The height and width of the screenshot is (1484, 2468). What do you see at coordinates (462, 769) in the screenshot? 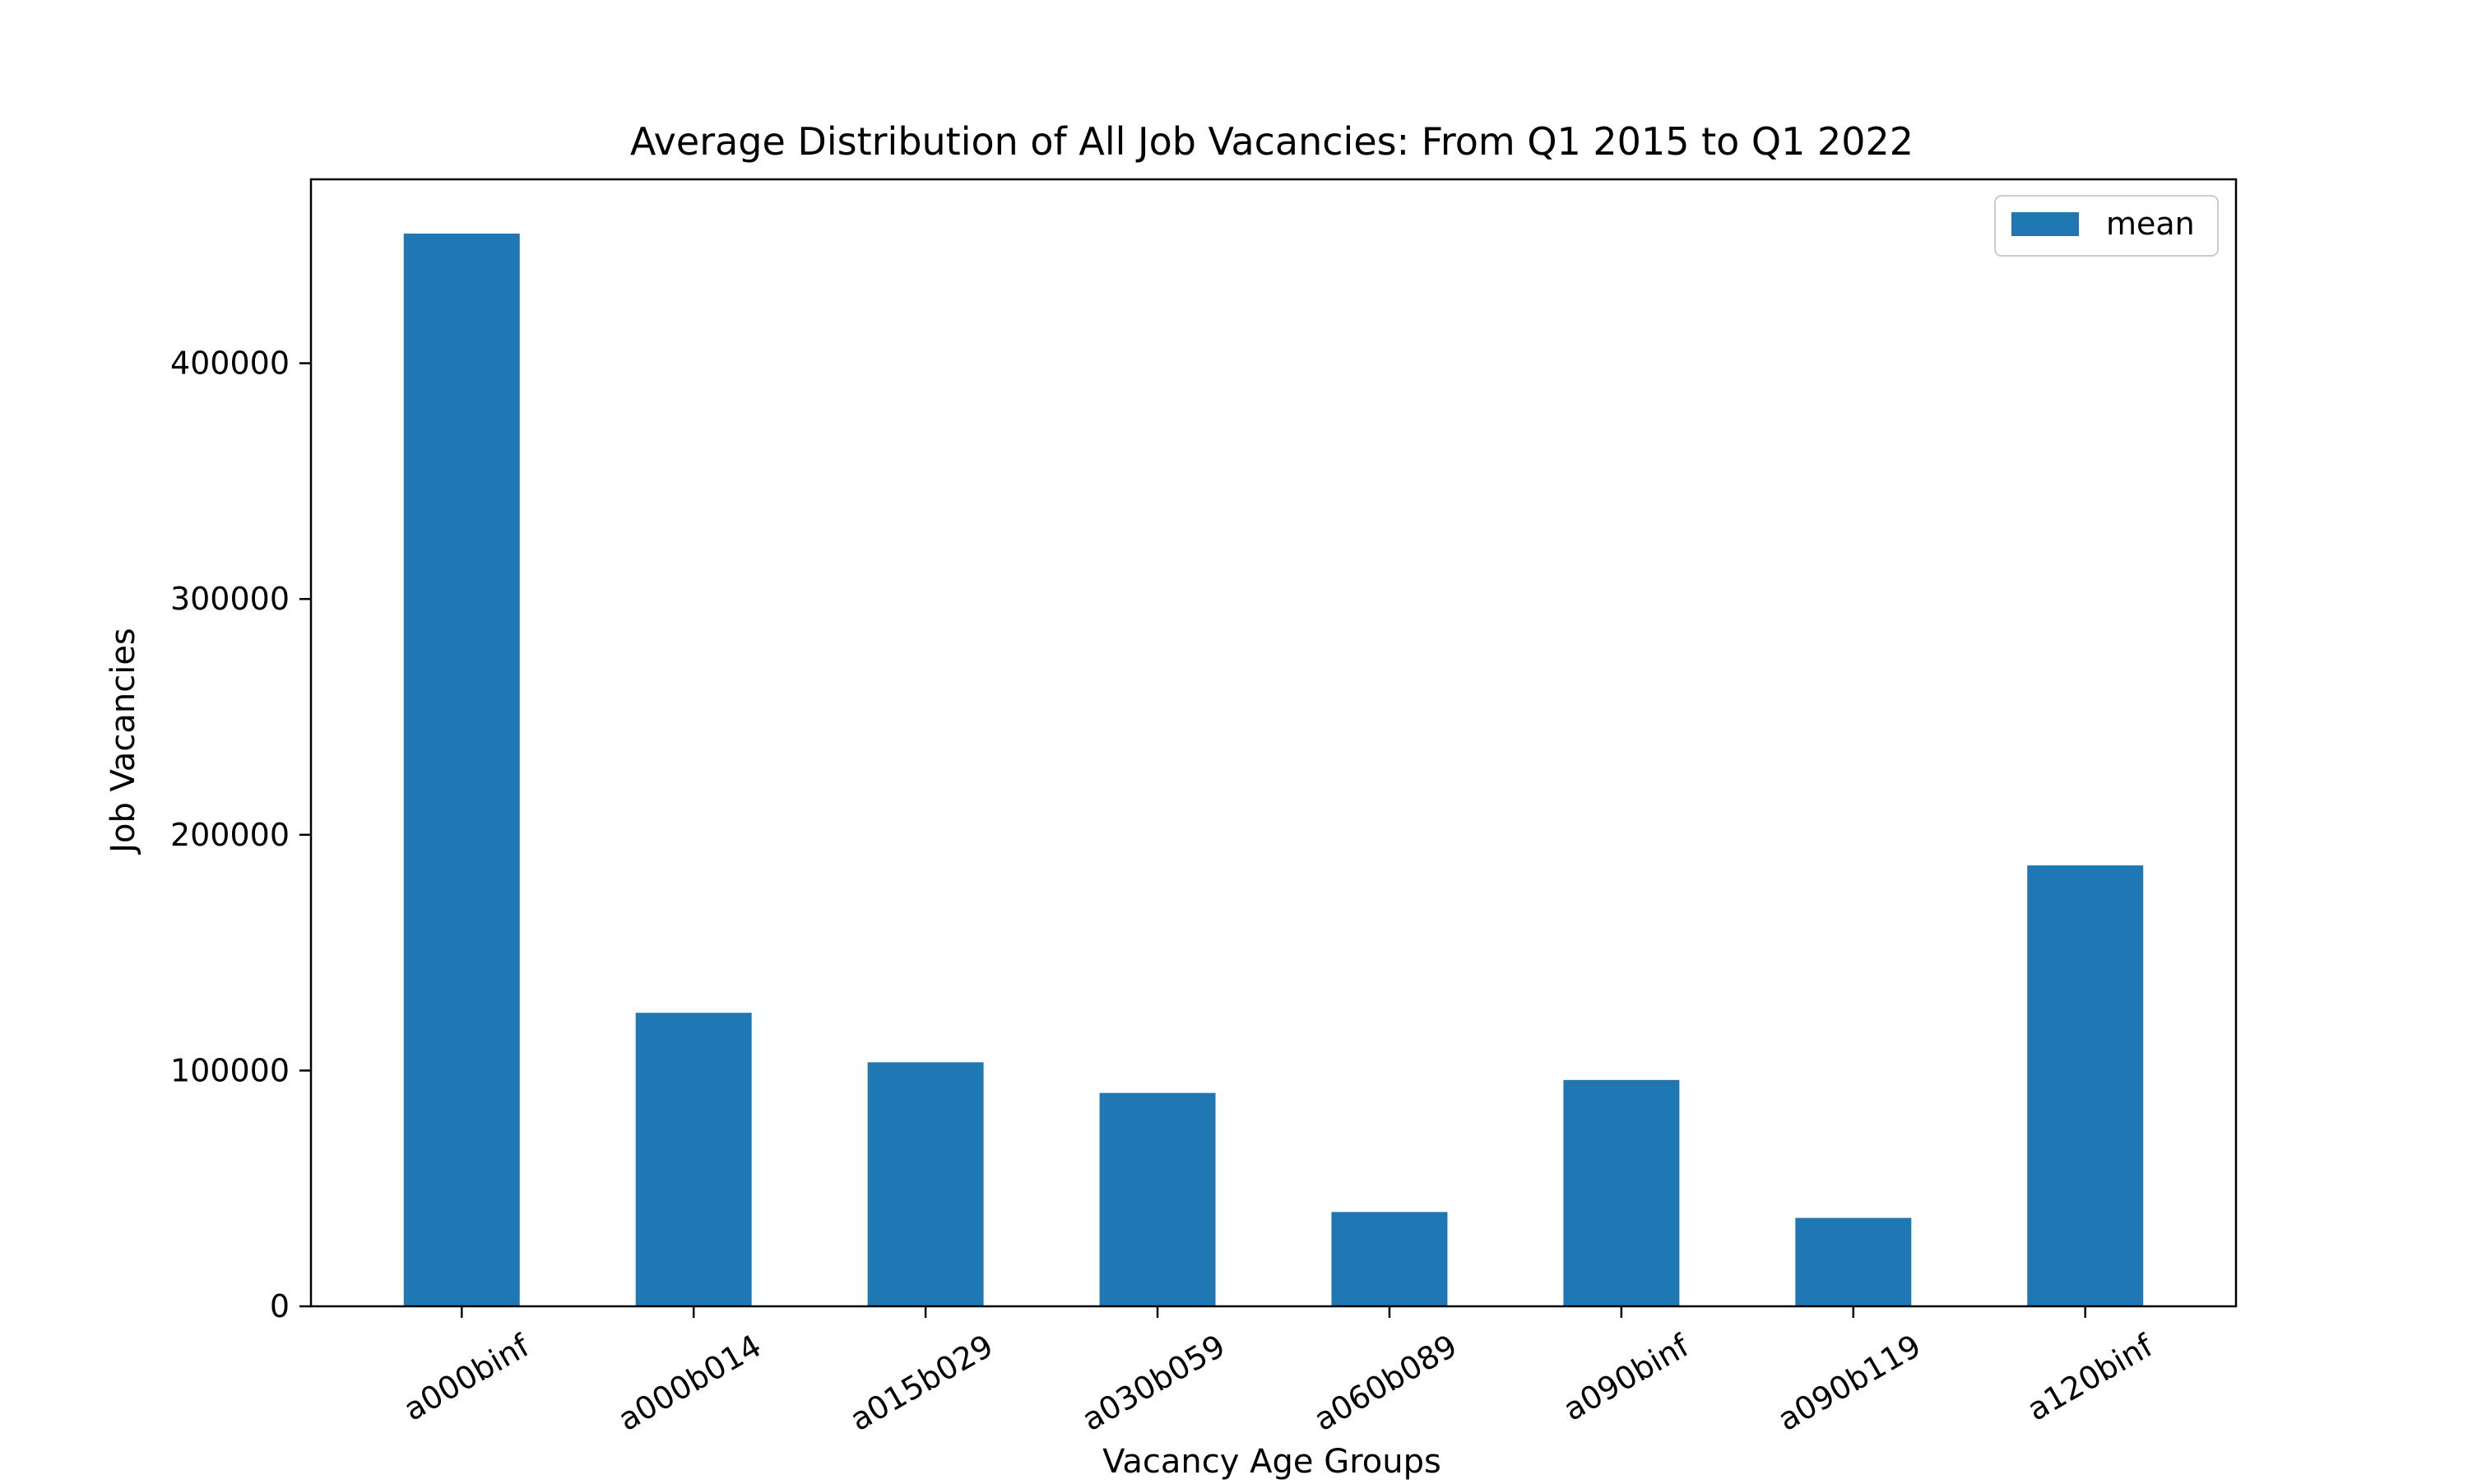
I see `bar-a000binf` at bounding box center [462, 769].